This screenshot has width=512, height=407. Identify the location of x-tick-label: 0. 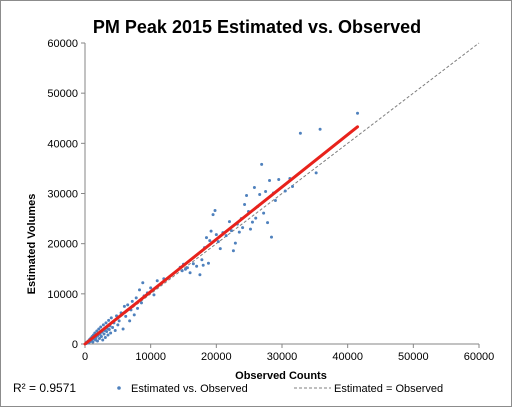
(85, 357).